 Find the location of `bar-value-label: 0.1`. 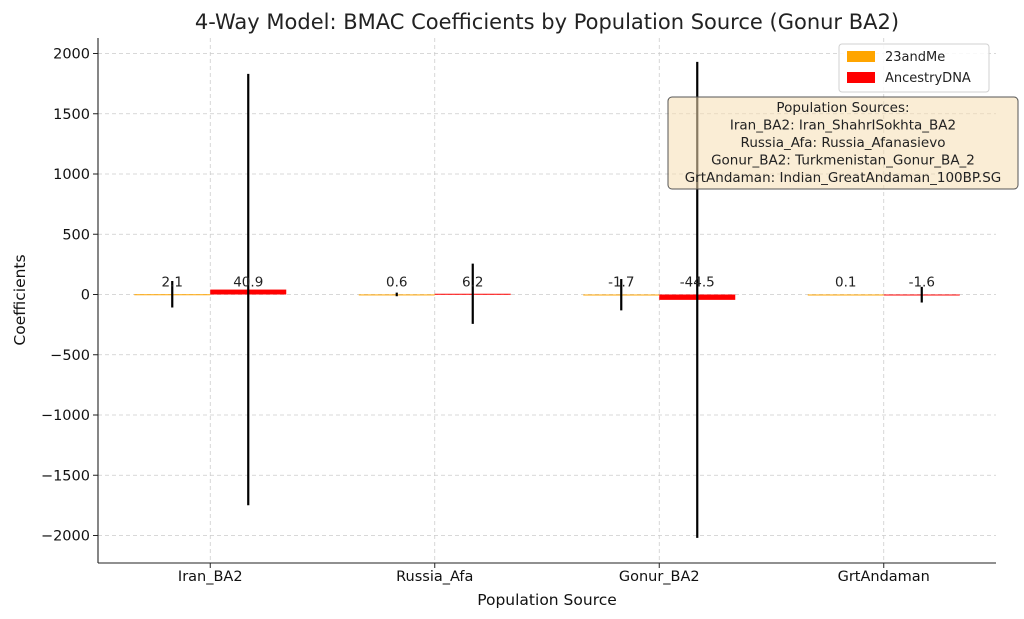

bar-value-label: 0.1 is located at coordinates (845, 283).